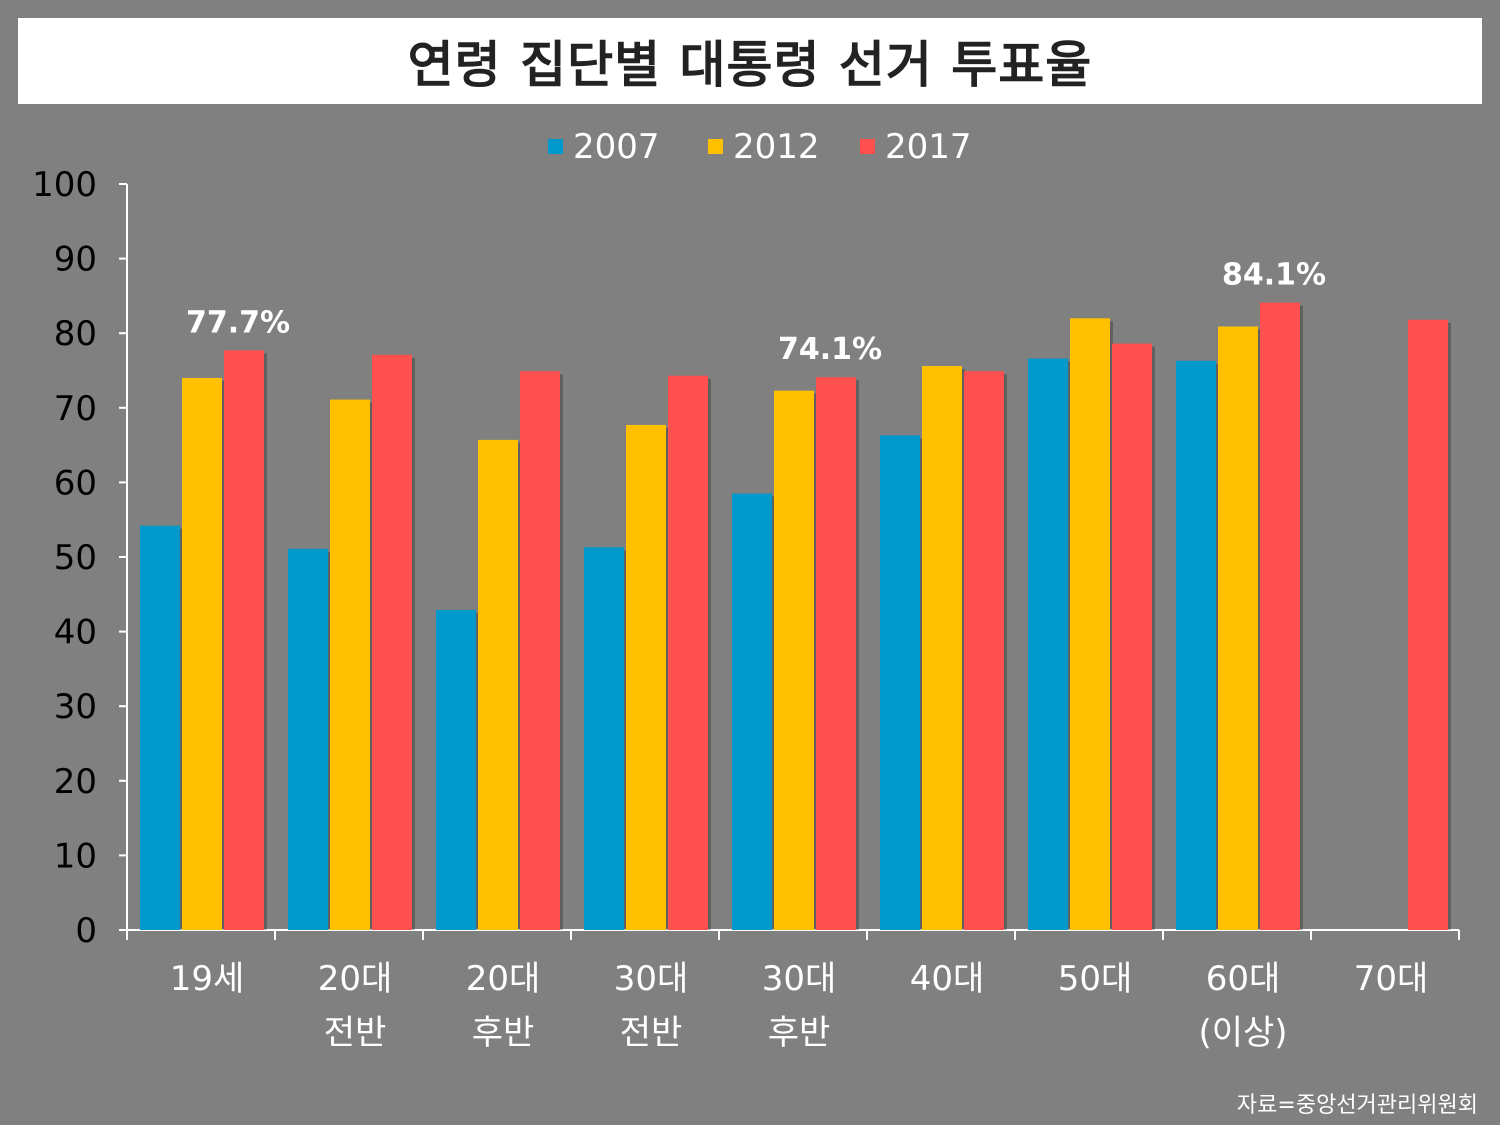 The image size is (1500, 1125). What do you see at coordinates (867, 146) in the screenshot?
I see `legend-swatch-2017` at bounding box center [867, 146].